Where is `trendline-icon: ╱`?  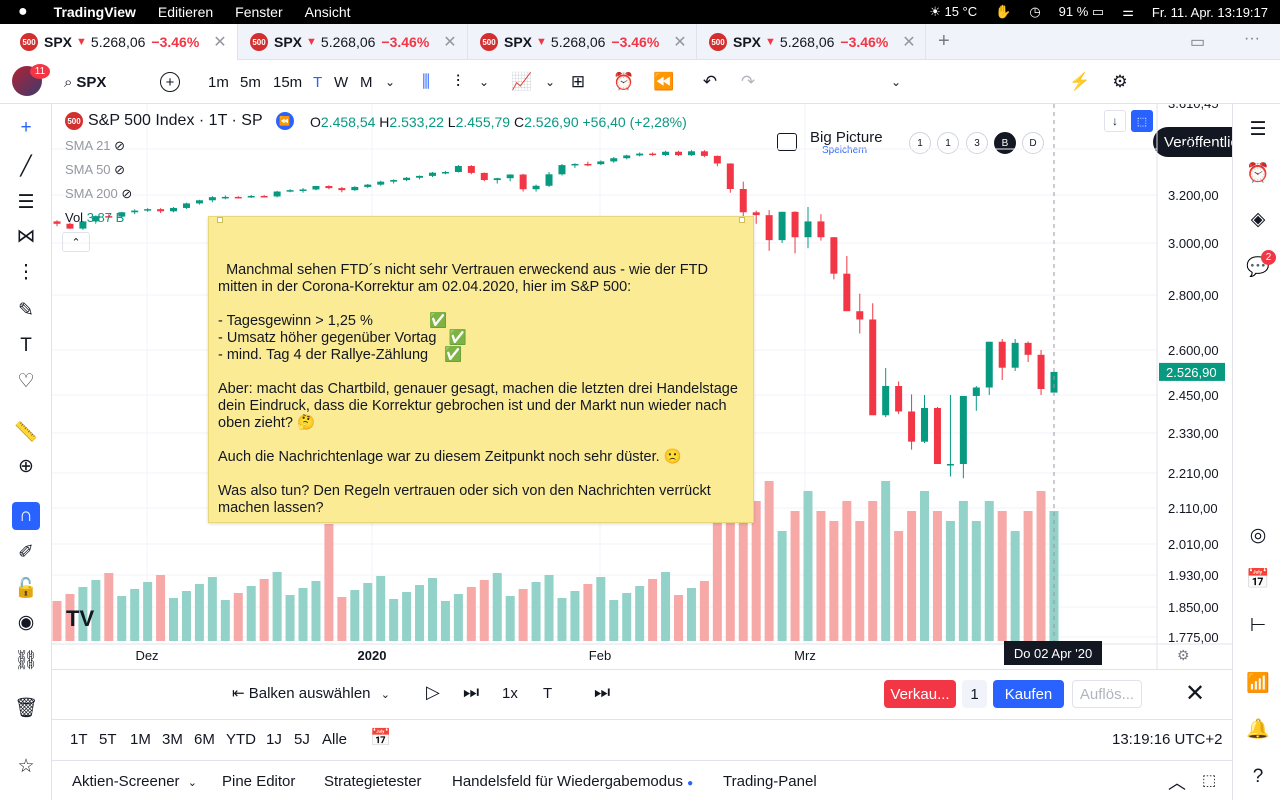
trendline-icon: ╱ is located at coordinates (26, 166).